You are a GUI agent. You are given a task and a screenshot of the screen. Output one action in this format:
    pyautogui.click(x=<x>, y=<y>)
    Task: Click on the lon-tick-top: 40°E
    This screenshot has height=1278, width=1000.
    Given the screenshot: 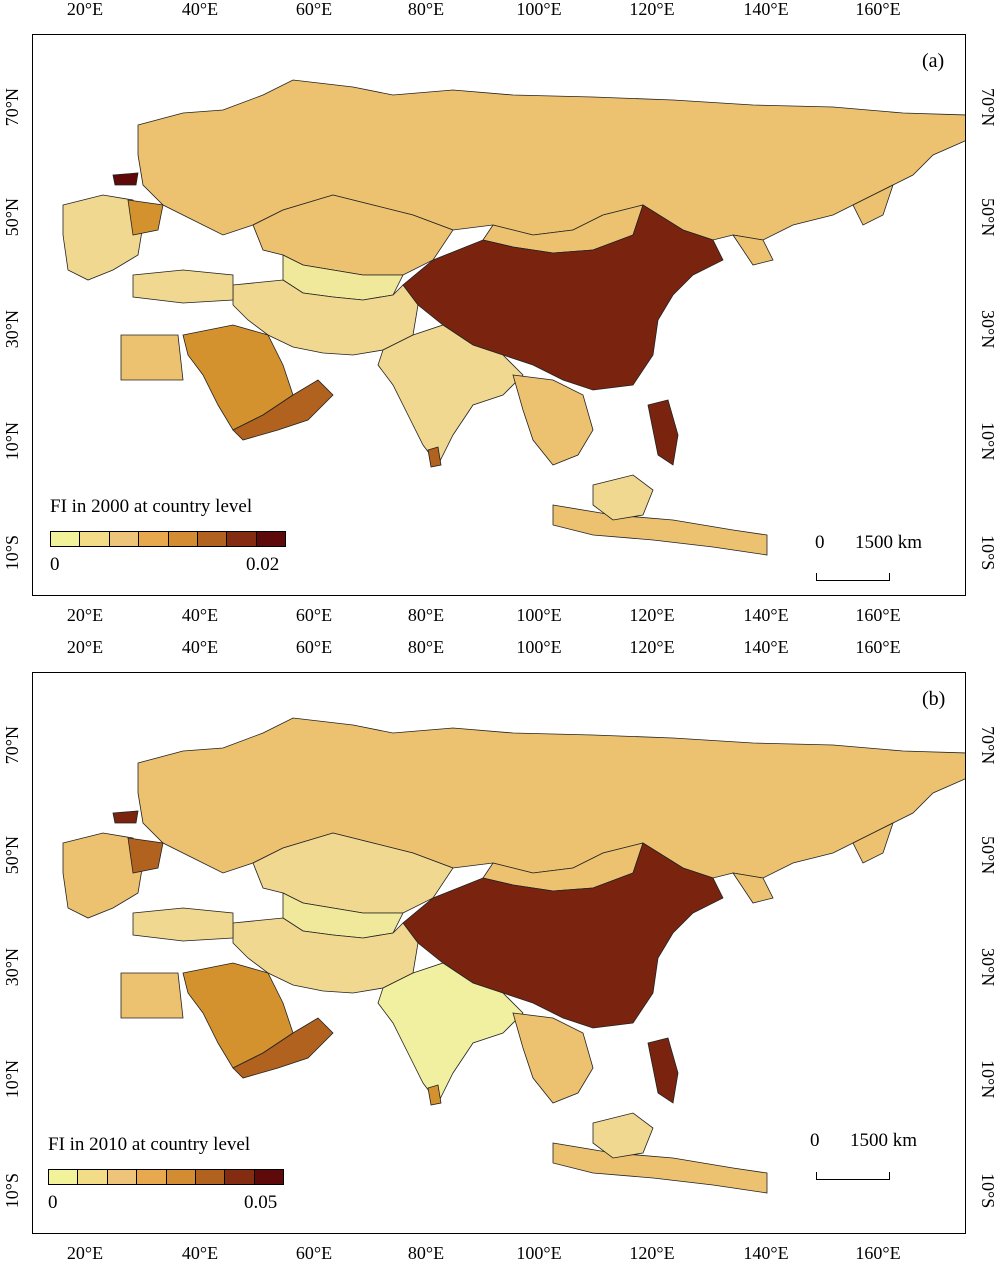 What is the action you would take?
    pyautogui.click(x=200, y=9)
    